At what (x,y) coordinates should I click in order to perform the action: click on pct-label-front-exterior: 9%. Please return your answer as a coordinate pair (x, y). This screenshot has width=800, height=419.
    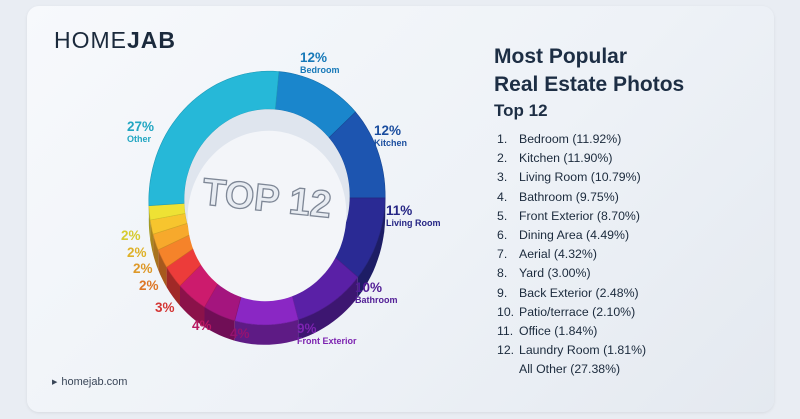
    Looking at the image, I should click on (307, 328).